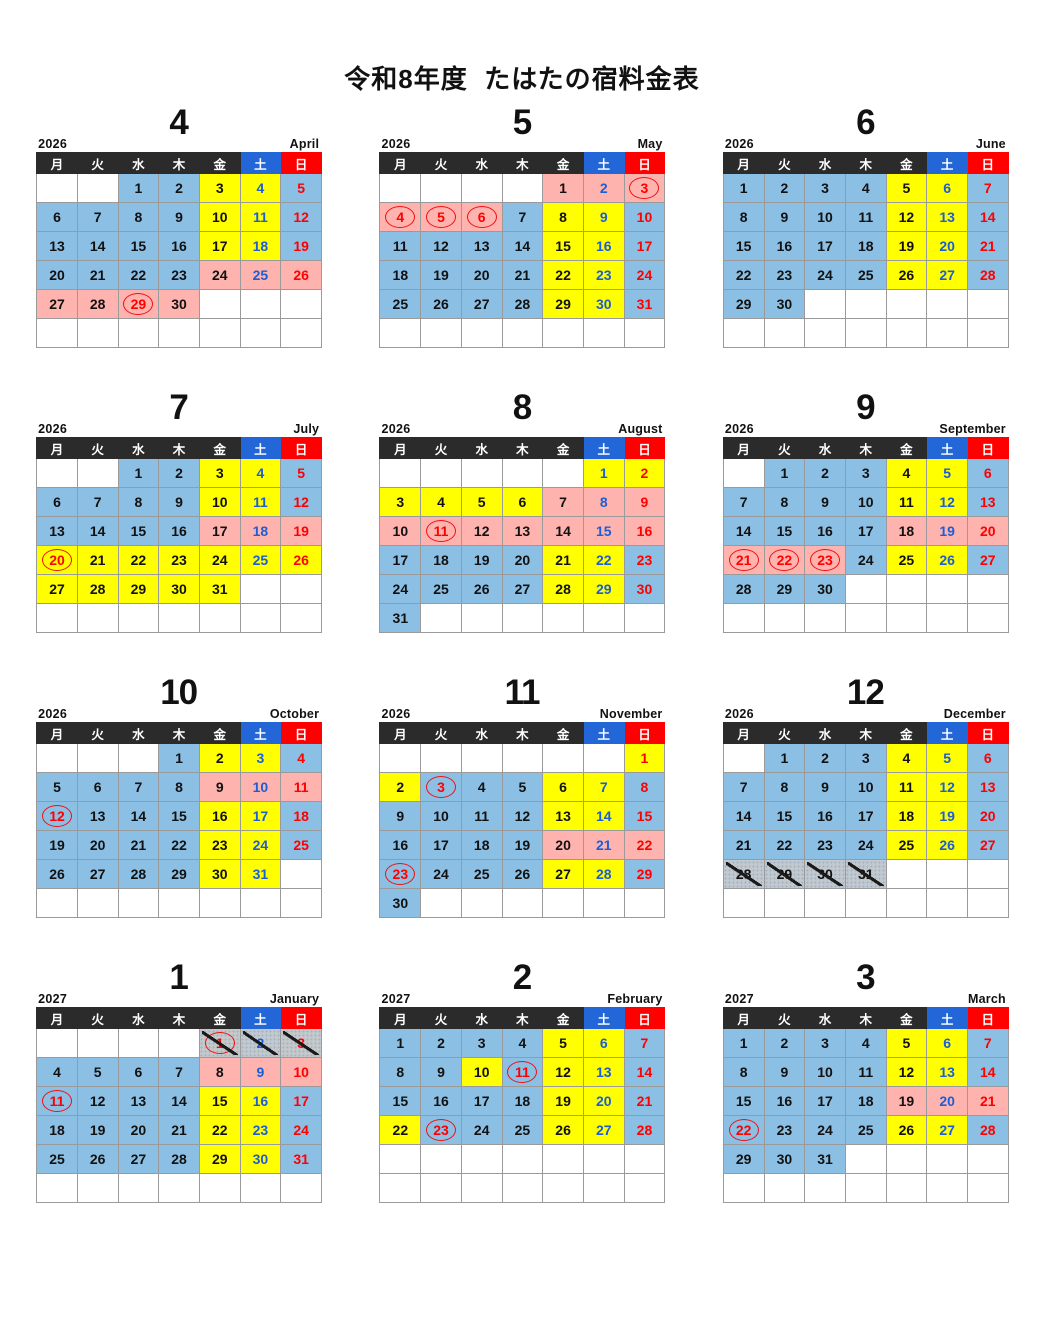 The image size is (1044, 1334). Describe the element at coordinates (987, 1130) in the screenshot. I see `calendar-day-cell: 28` at that location.